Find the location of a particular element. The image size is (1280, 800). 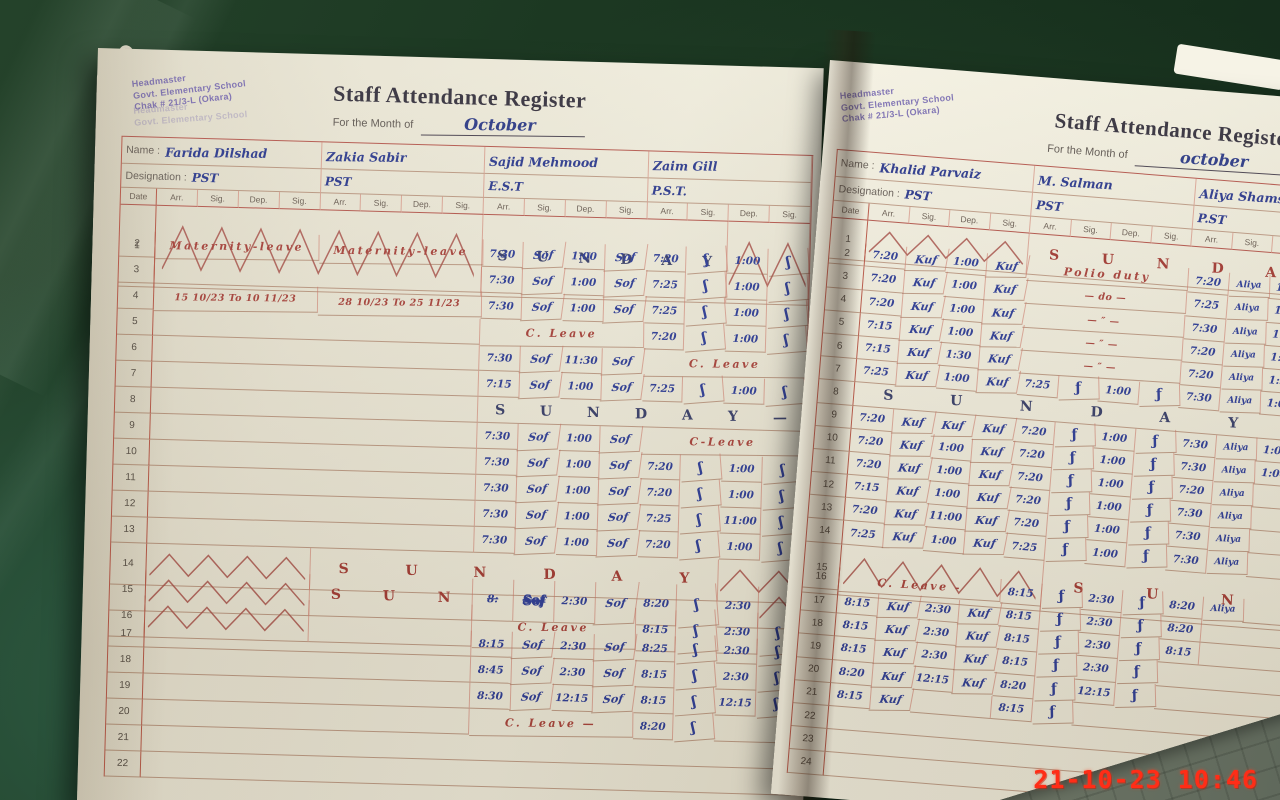

teacher-name: Zakia Sabir is located at coordinates (365, 156).